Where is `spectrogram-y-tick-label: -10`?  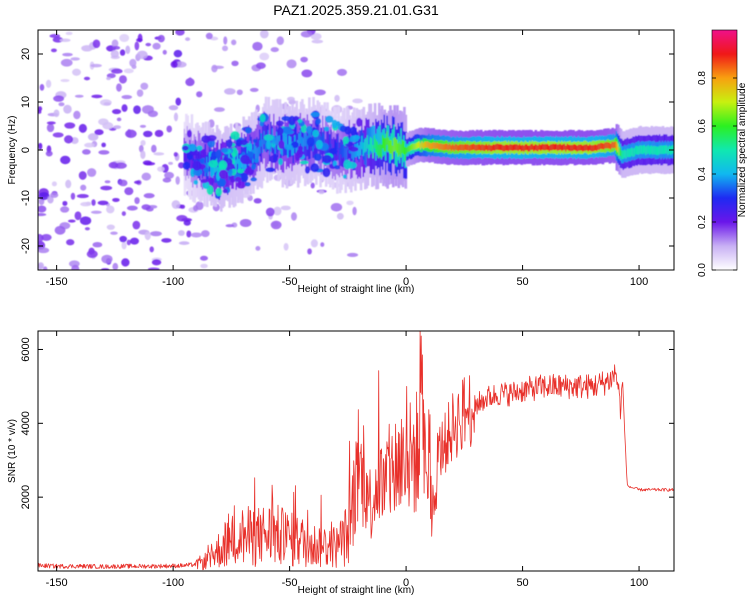
spectrogram-y-tick-label: -10 is located at coordinates (26, 198).